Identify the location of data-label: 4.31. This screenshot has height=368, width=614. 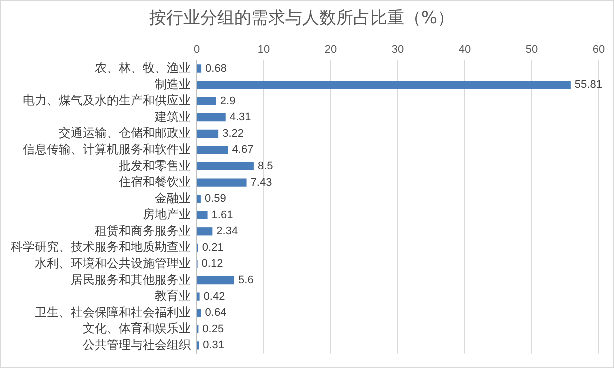
(241, 118).